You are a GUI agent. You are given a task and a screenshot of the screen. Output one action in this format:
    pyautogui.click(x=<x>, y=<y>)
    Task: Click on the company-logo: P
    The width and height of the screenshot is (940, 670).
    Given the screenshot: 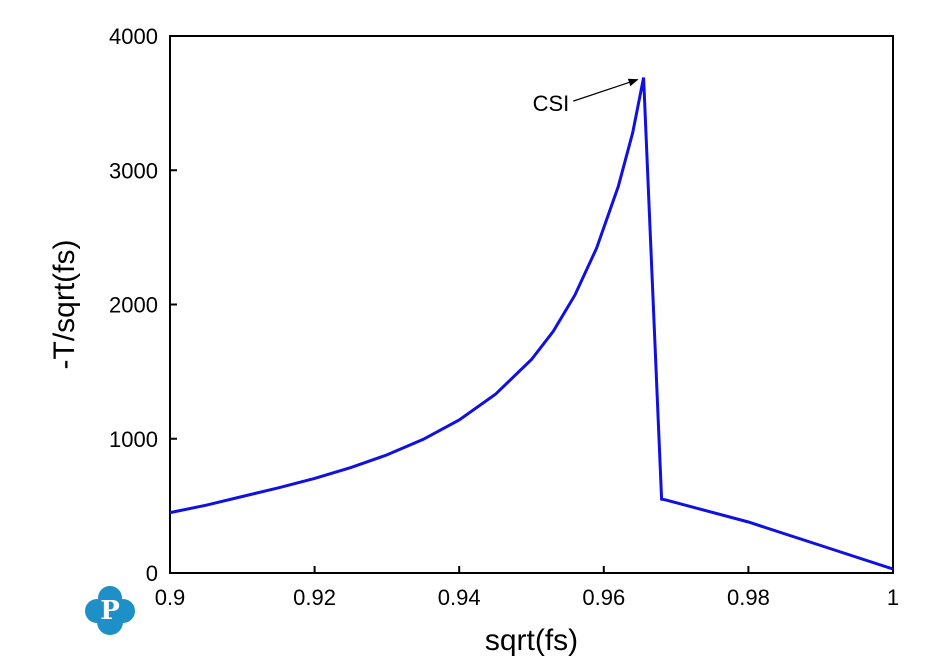 What is the action you would take?
    pyautogui.click(x=110, y=610)
    